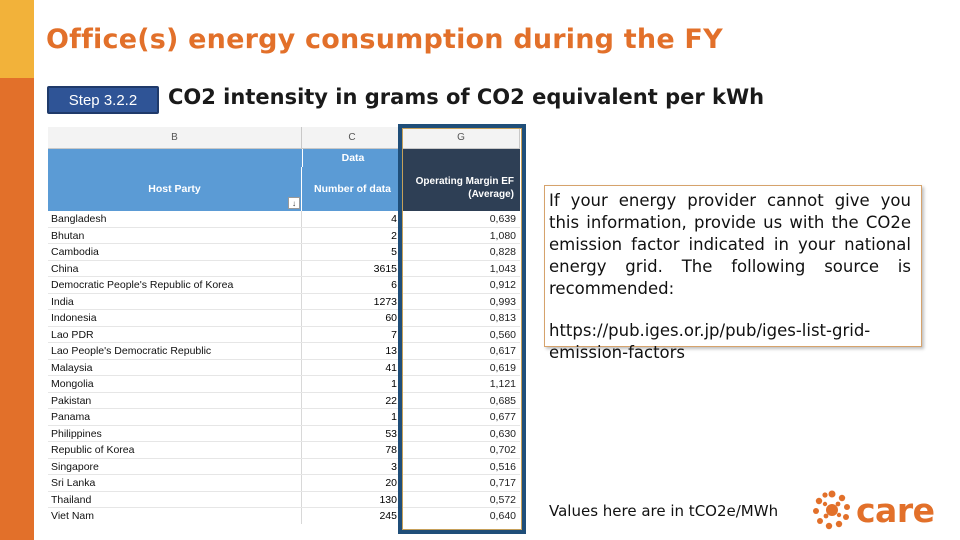 This screenshot has width=960, height=540. Describe the element at coordinates (502, 483) in the screenshot. I see `operating-margin-cell: 0,717` at that location.